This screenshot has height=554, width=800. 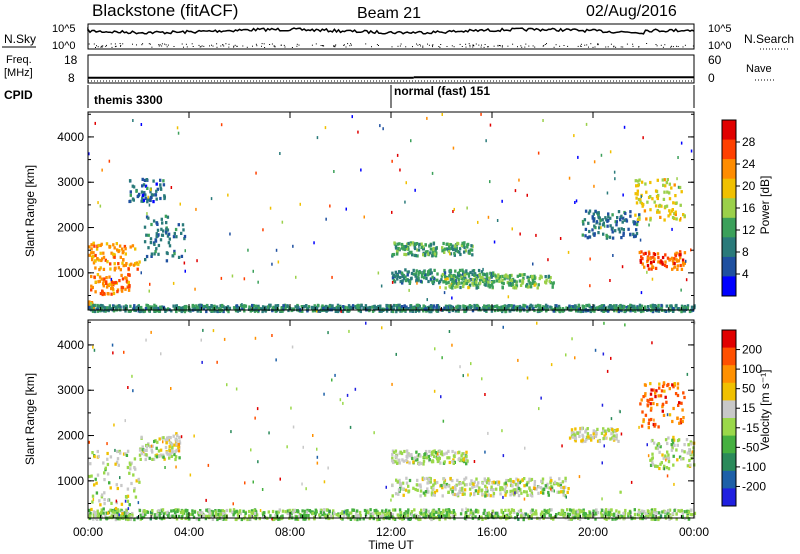 What do you see at coordinates (729, 356) in the screenshot?
I see `velocity-cbar-swatch` at bounding box center [729, 356].